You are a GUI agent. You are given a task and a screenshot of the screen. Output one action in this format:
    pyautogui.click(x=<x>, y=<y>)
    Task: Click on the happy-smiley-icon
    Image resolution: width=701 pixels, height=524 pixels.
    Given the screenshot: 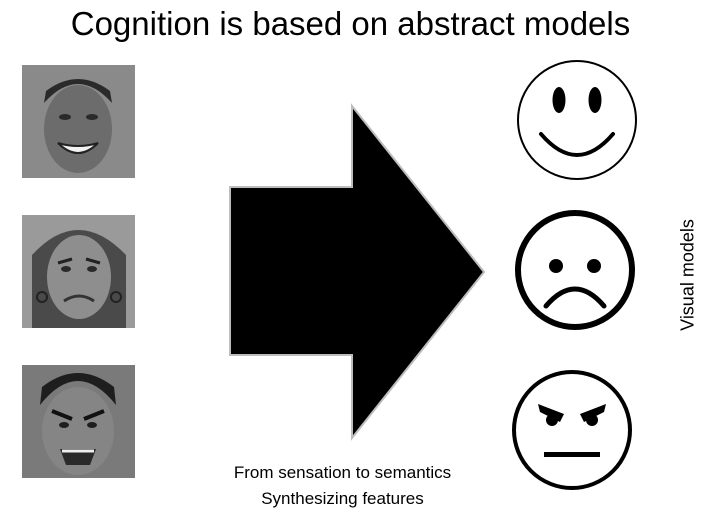 What is the action you would take?
    pyautogui.click(x=577, y=120)
    